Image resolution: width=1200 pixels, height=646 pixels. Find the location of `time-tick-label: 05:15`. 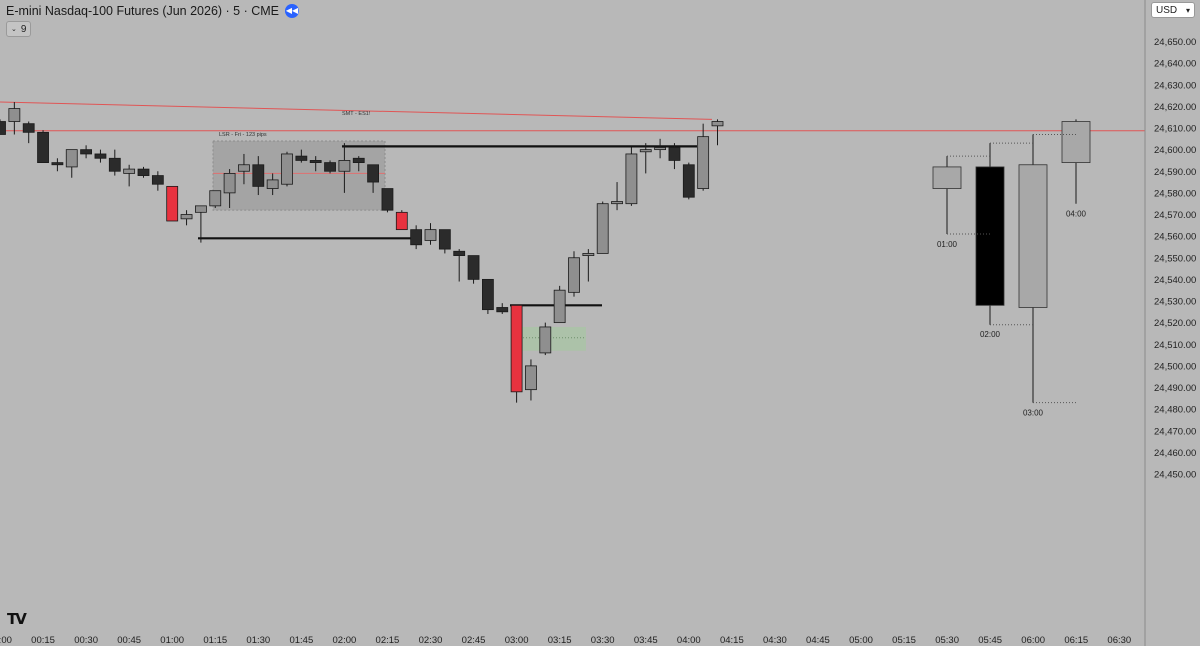

time-tick-label: 05:15 is located at coordinates (904, 640).